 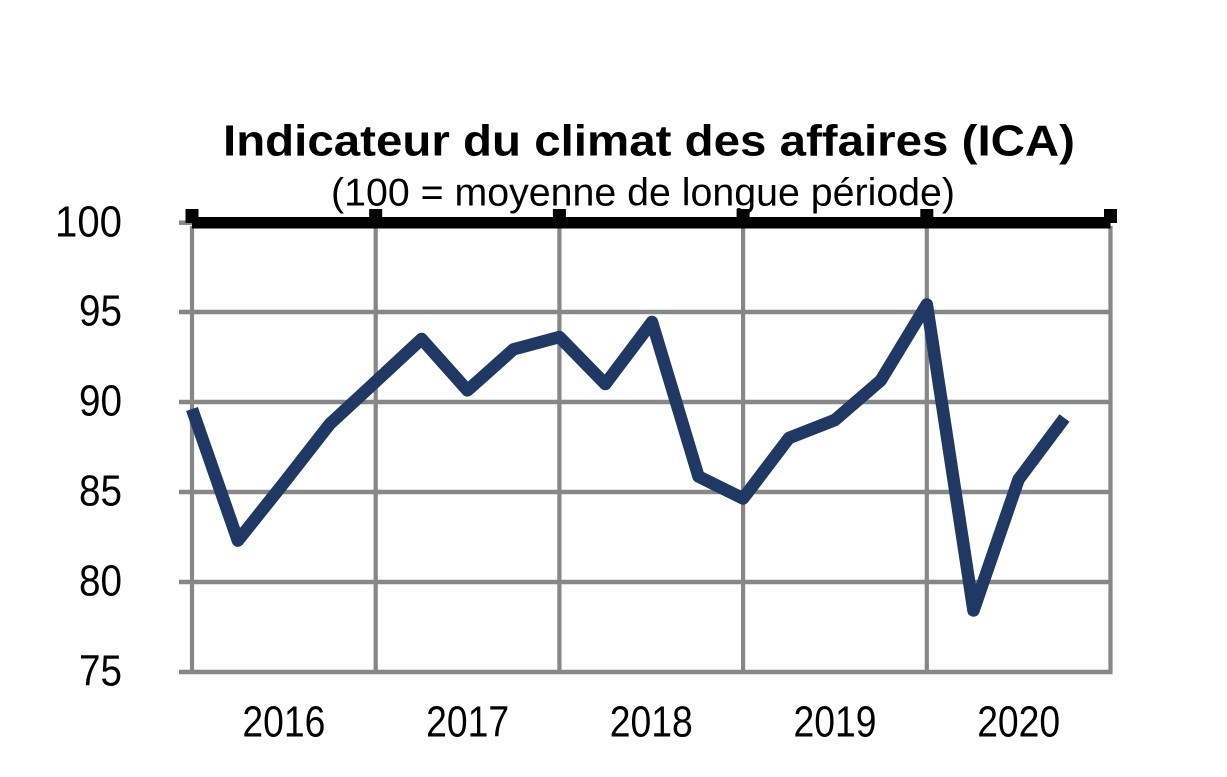 I want to click on svg-text:Indicateur du climat des affai: Indicateur du climat des affaires (ICA), so click(x=649, y=141).